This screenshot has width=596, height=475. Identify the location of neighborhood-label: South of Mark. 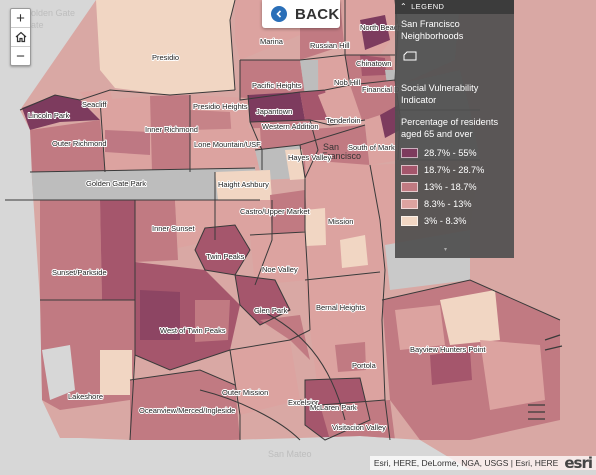
(371, 147).